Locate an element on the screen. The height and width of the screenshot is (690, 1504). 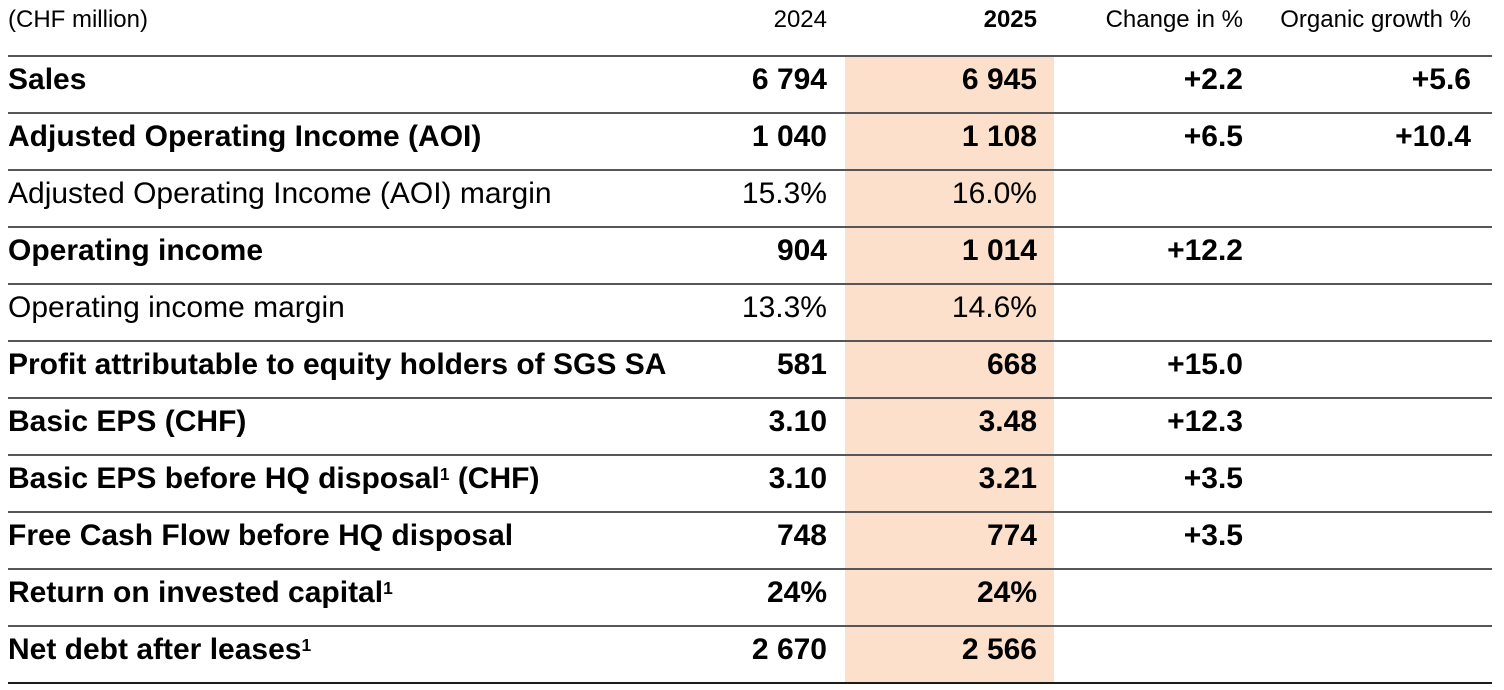
value-2024: 1 040 is located at coordinates (789, 136).